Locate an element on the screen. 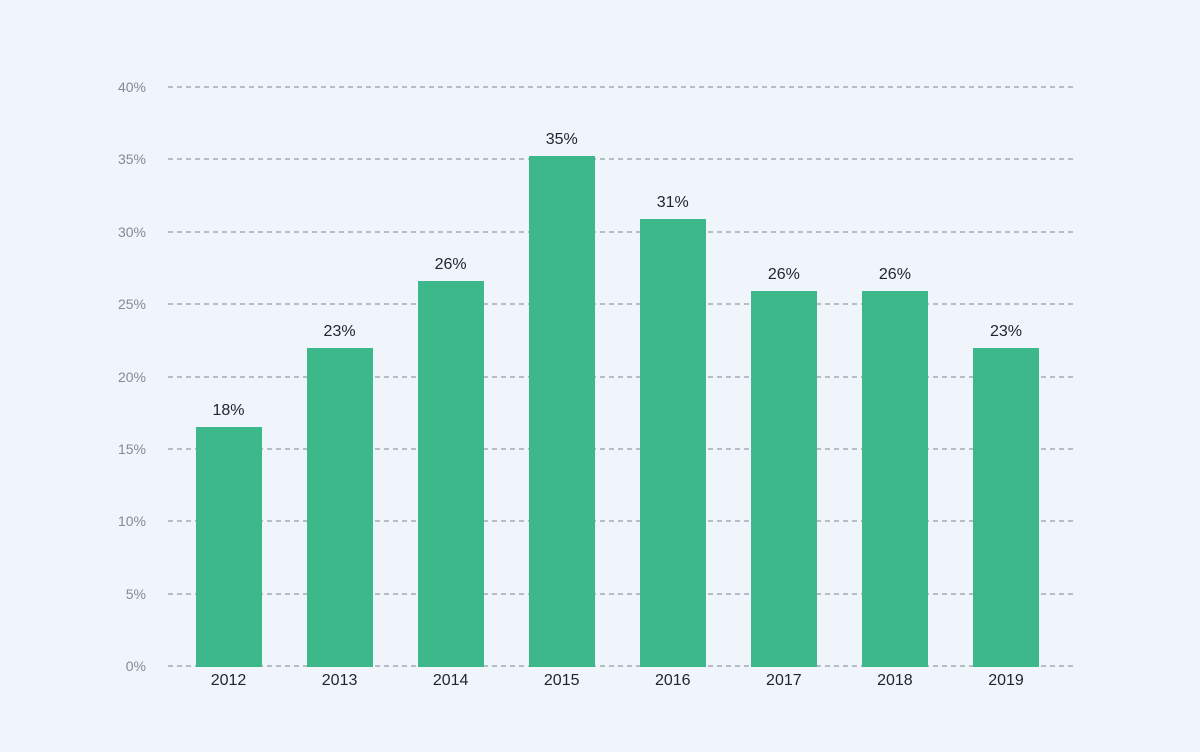  bar-value-label: 31% is located at coordinates (672, 202).